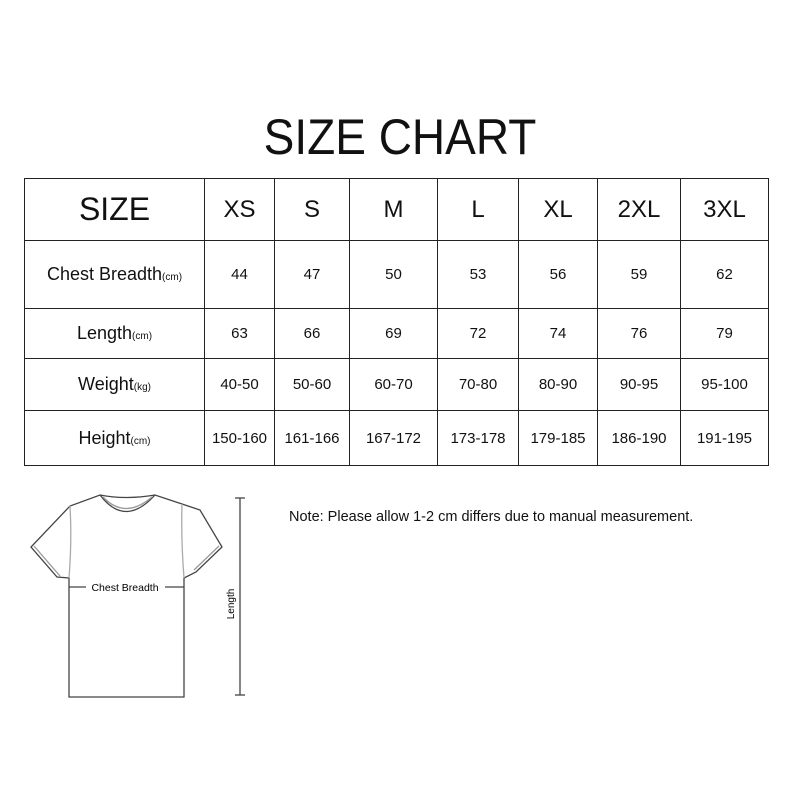 This screenshot has width=800, height=800. I want to click on chest-breadth-label: Chest Breadth, so click(124, 588).